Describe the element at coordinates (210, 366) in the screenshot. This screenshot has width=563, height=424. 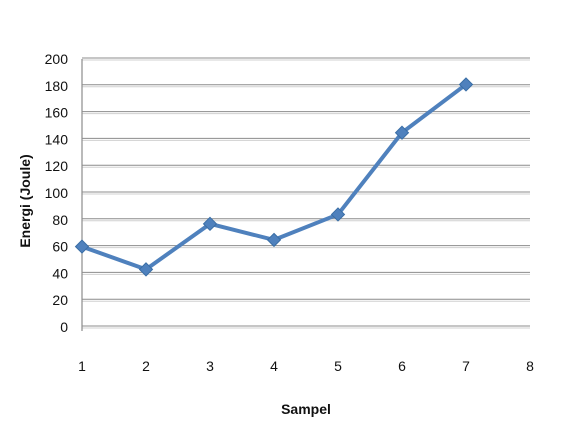
I see `x-tick-label: 3` at that location.